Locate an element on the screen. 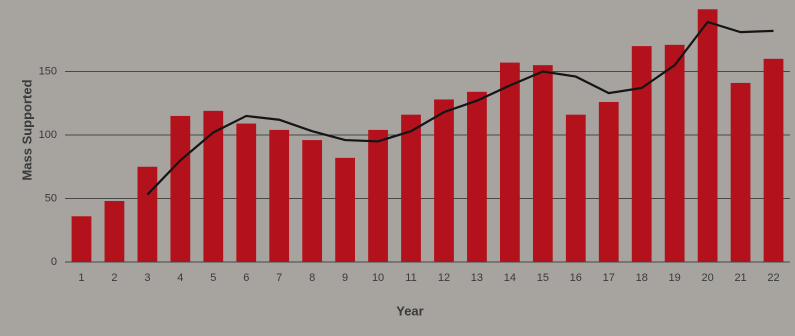 The width and height of the screenshot is (795, 336). y-tick-label: 0 is located at coordinates (54, 262).